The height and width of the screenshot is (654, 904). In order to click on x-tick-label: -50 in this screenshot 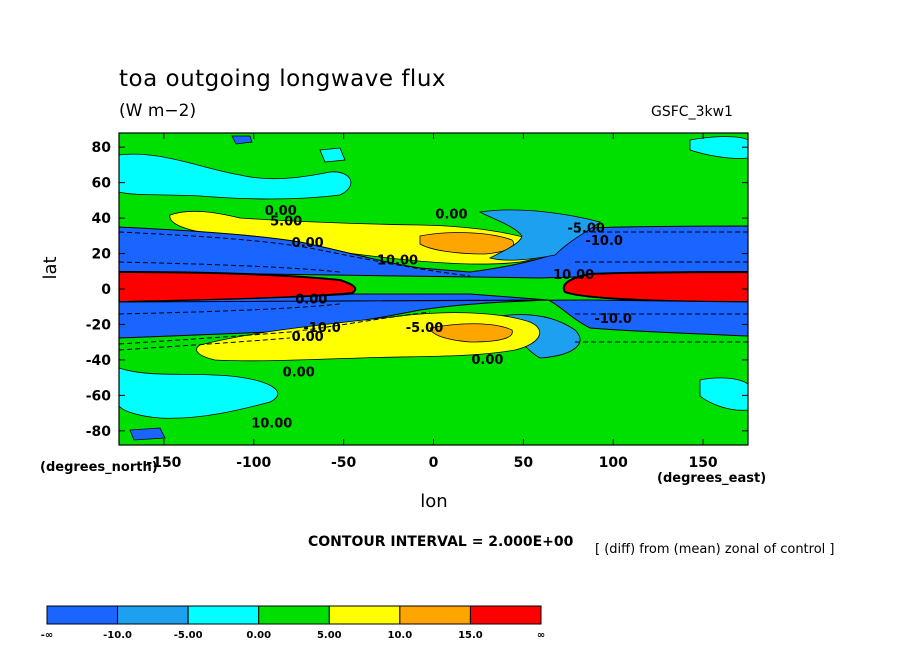, I will do `click(344, 463)`.